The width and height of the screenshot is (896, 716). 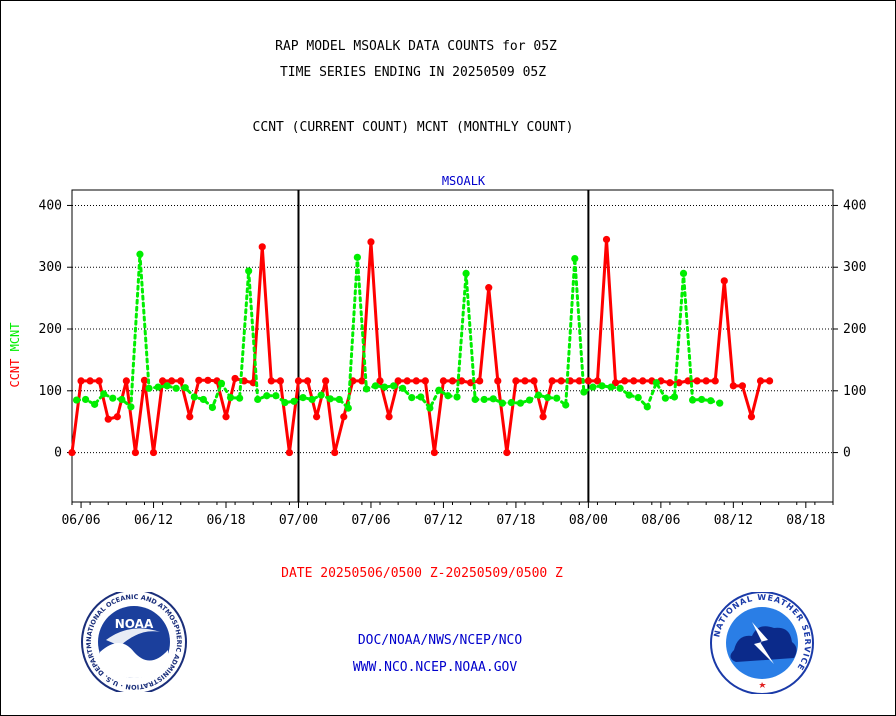 What do you see at coordinates (854, 267) in the screenshot?
I see `y-tick-label-right: 300` at bounding box center [854, 267].